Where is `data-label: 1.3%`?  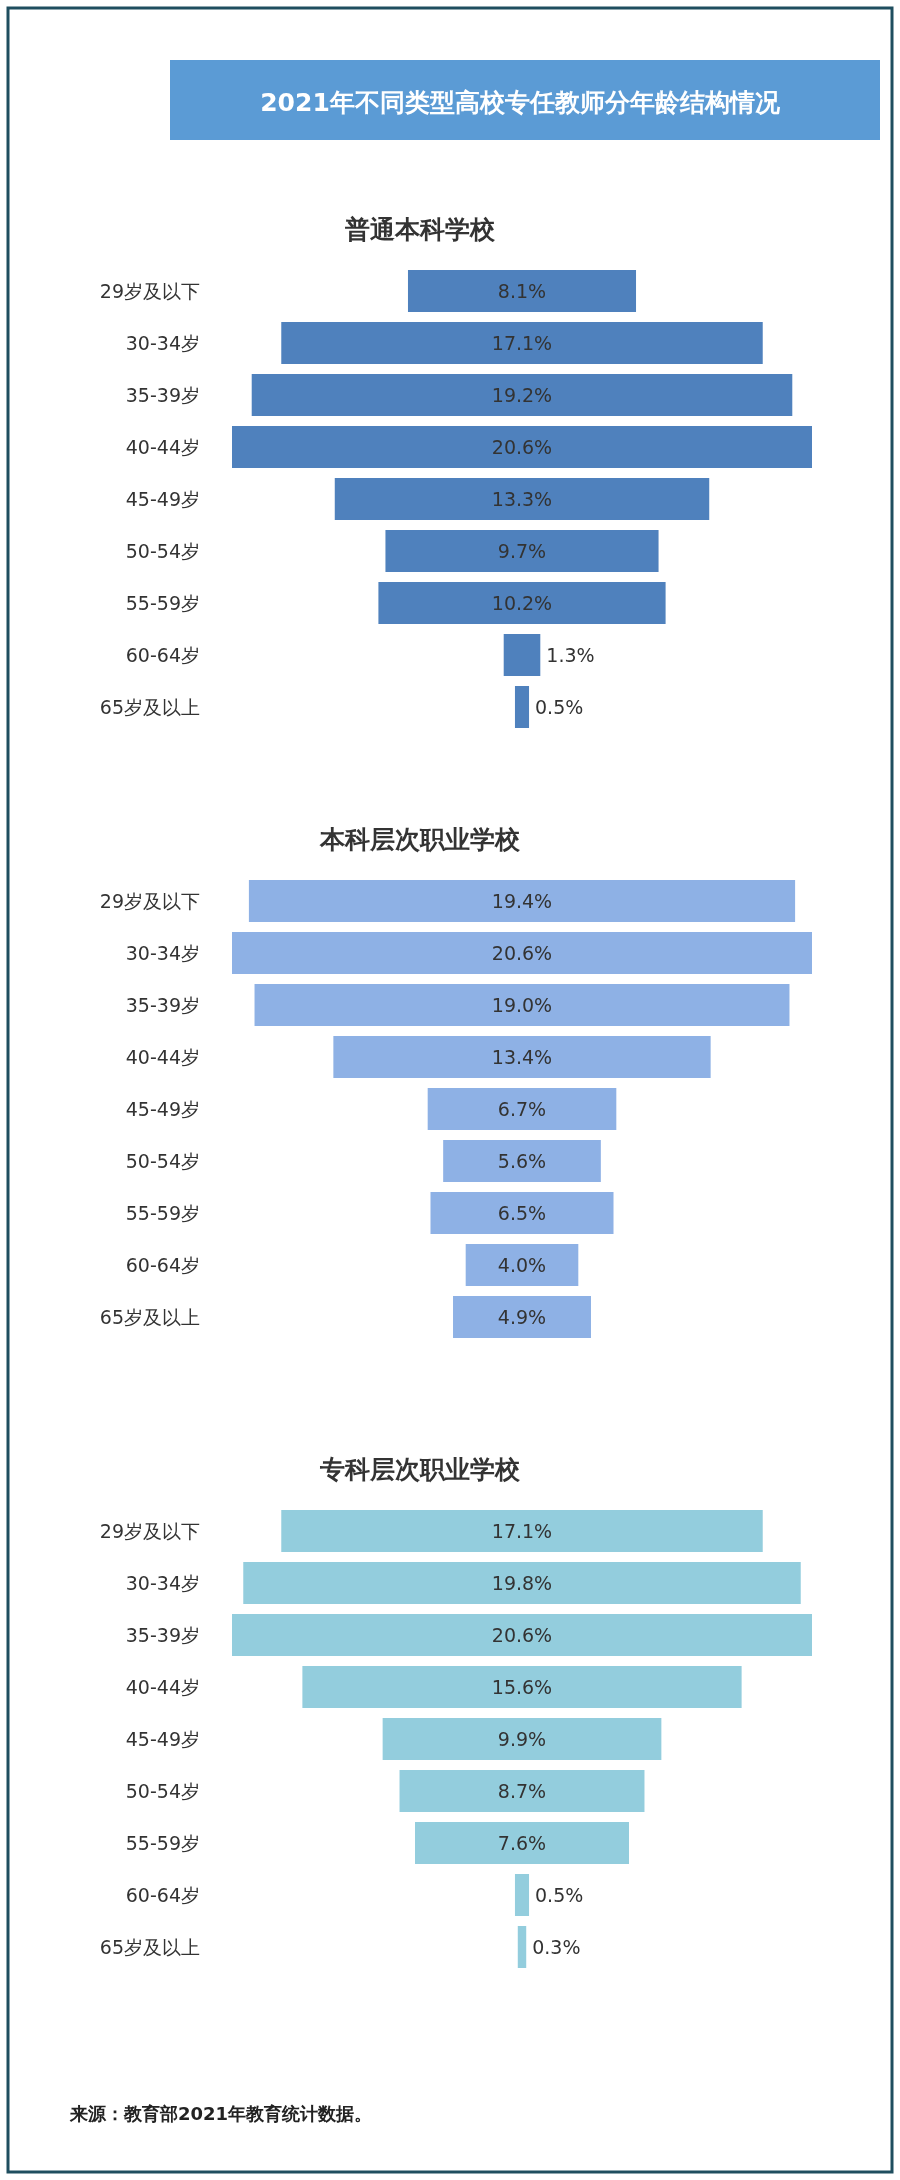
data-label: 1.3% is located at coordinates (570, 655).